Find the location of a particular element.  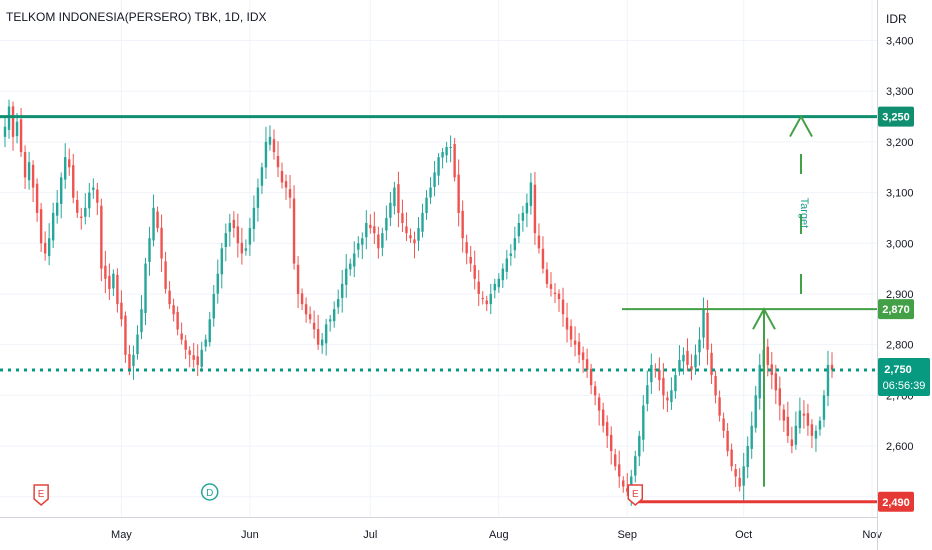

resistance-label-bg is located at coordinates (896, 116).